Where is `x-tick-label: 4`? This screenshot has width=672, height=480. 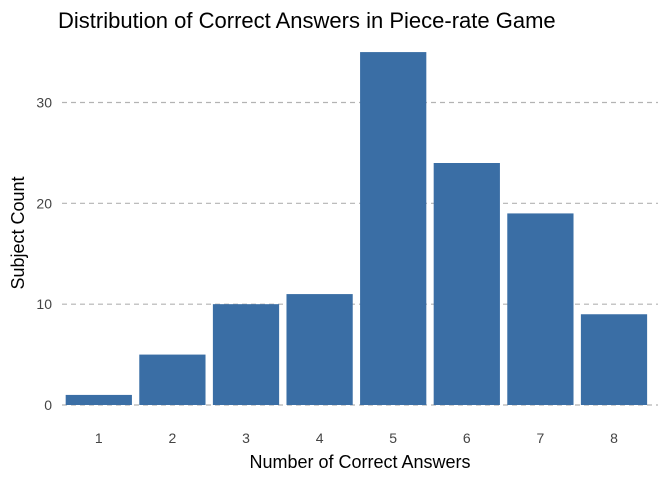 x-tick-label: 4 is located at coordinates (320, 438).